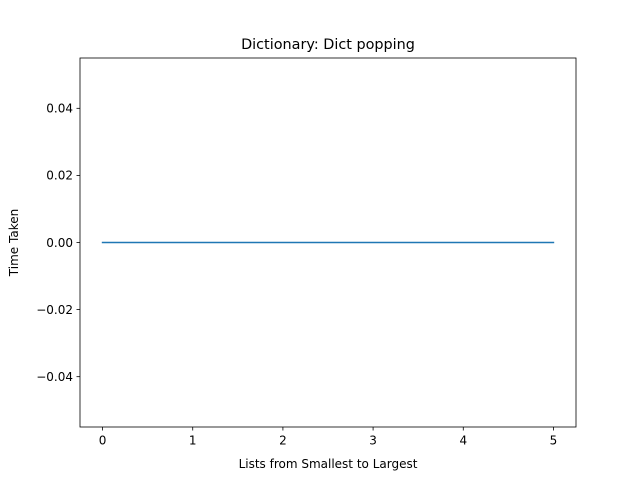  What do you see at coordinates (463, 441) in the screenshot?
I see `x-tick-label: 4` at bounding box center [463, 441].